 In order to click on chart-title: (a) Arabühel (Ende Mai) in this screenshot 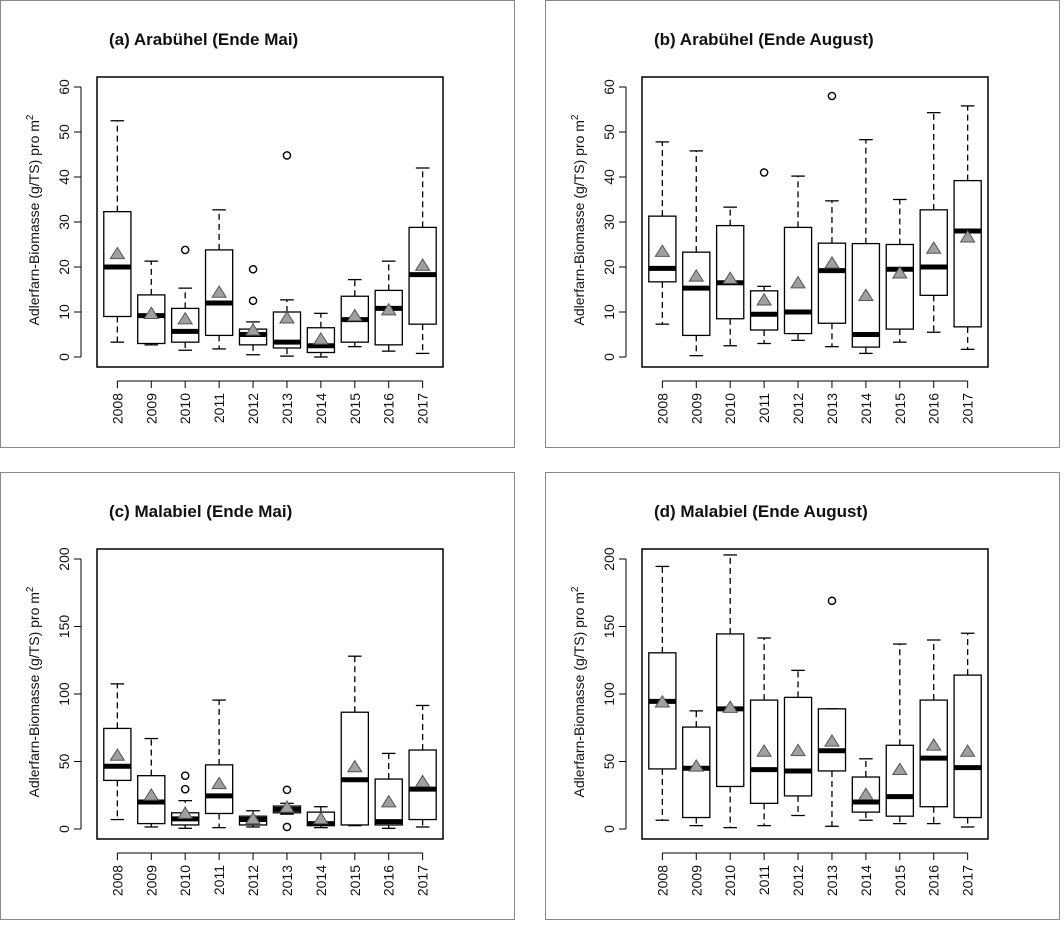, I will do `click(203, 39)`.